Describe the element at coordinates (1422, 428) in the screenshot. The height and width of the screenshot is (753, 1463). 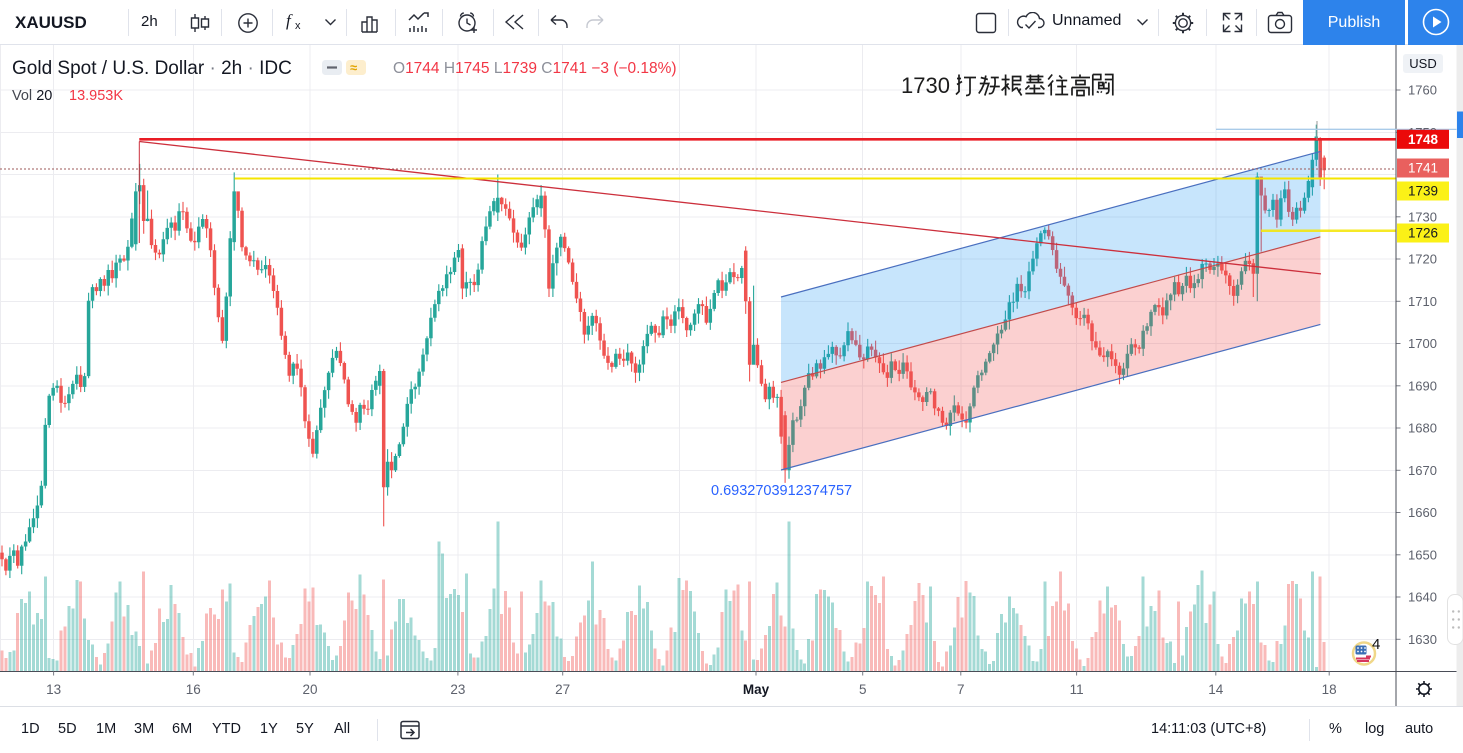
I see `svg-text: 1680` at that location.